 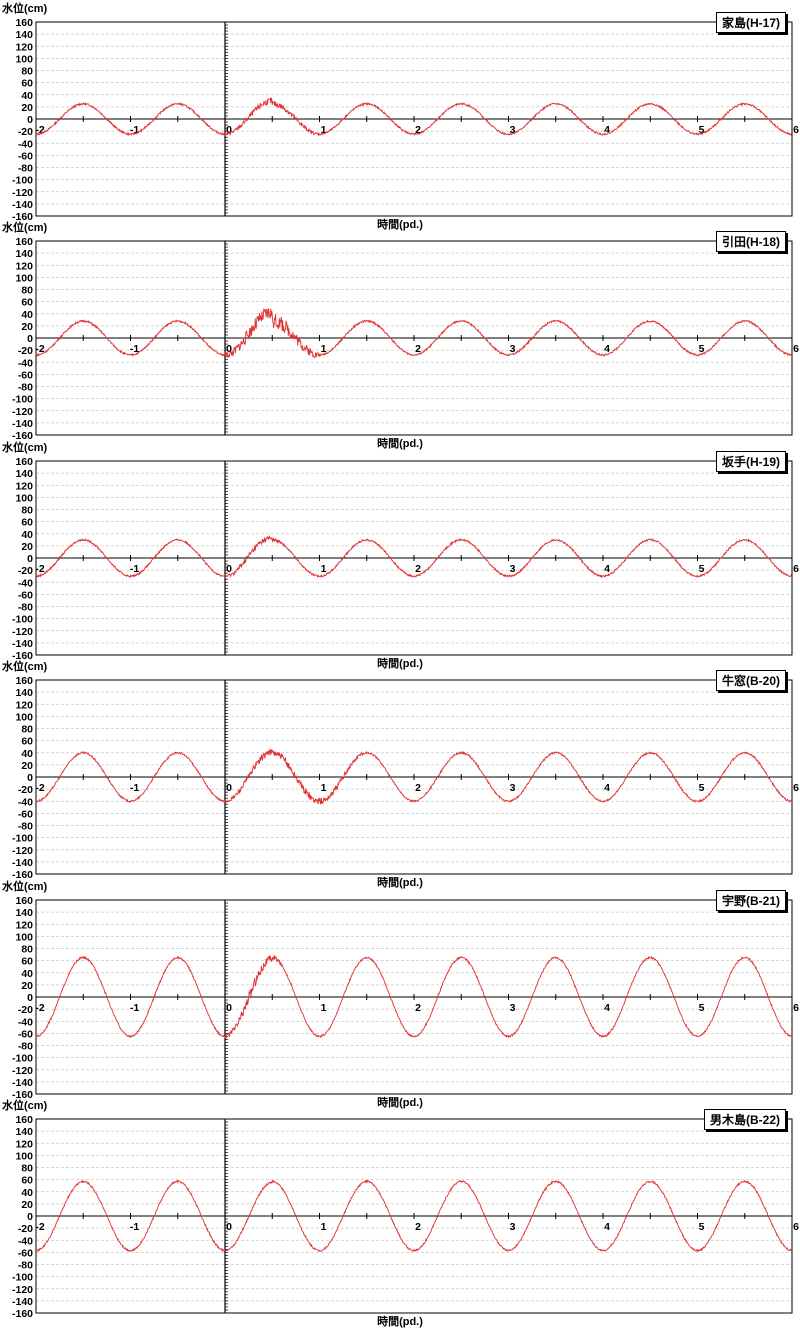 What do you see at coordinates (25, 667) in the screenshot?
I see `y-axis-label: 水位(cm)` at bounding box center [25, 667].